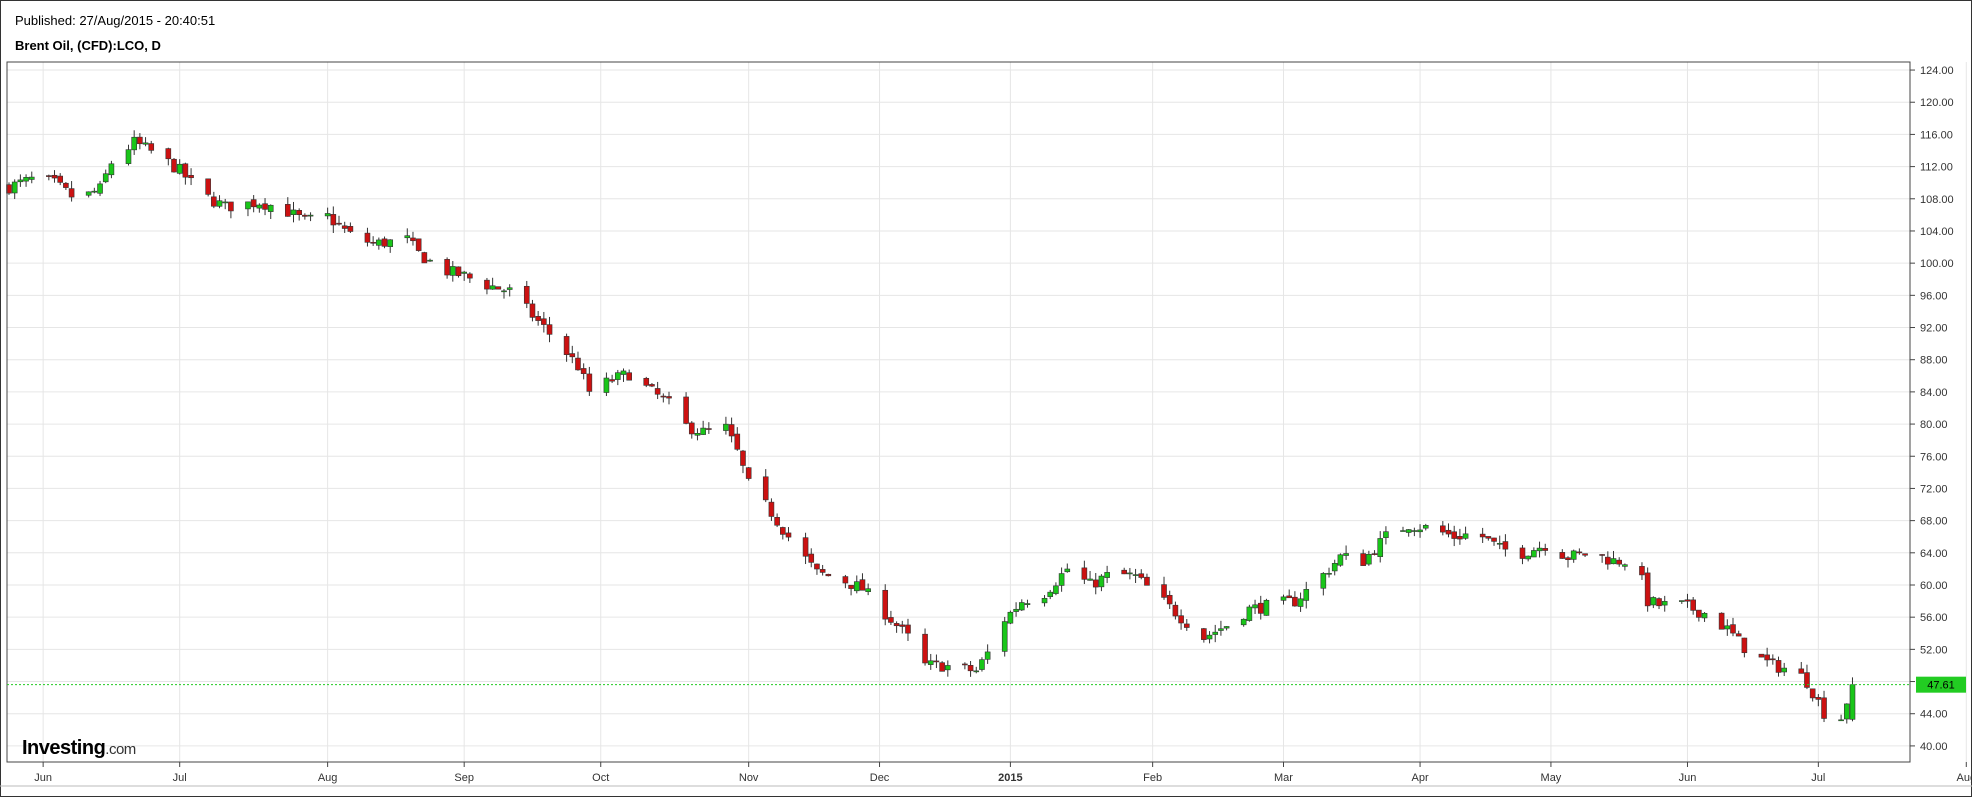 The image size is (1972, 797). I want to click on x-tick-label: Mar, so click(1283, 778).